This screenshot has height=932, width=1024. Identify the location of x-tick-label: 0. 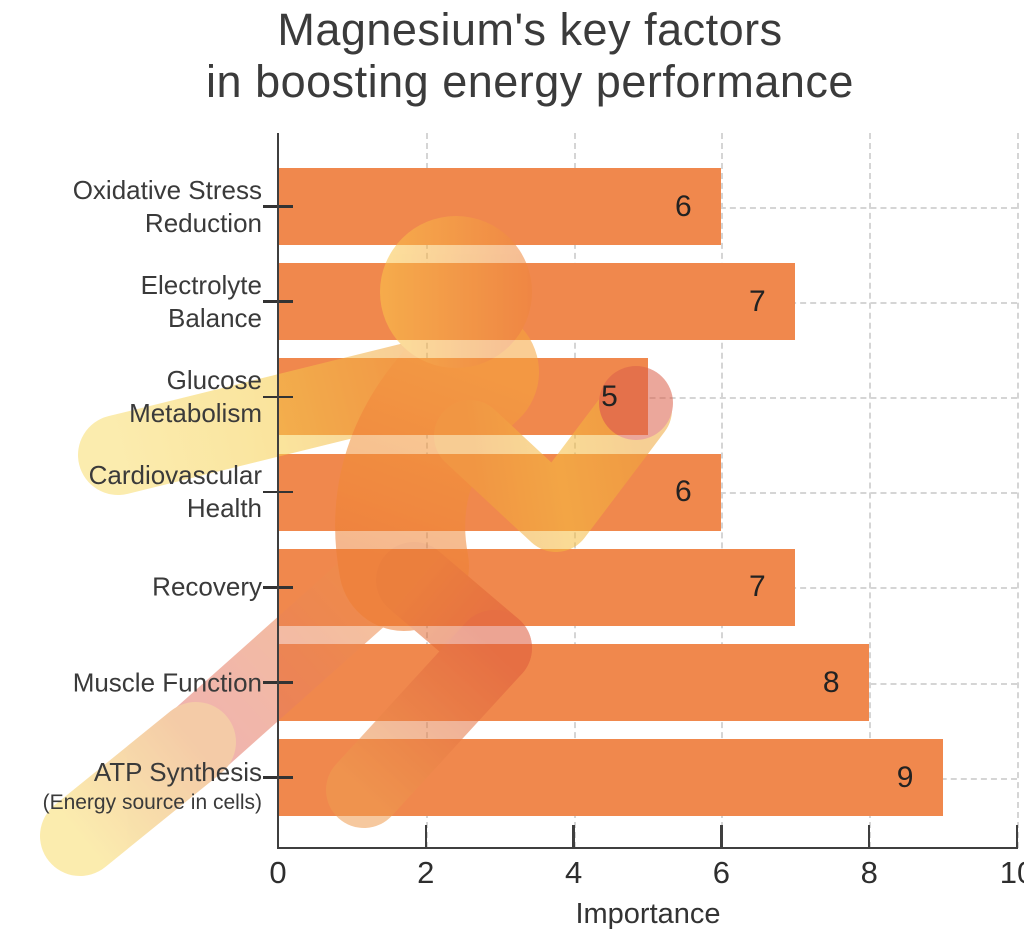
(278, 872).